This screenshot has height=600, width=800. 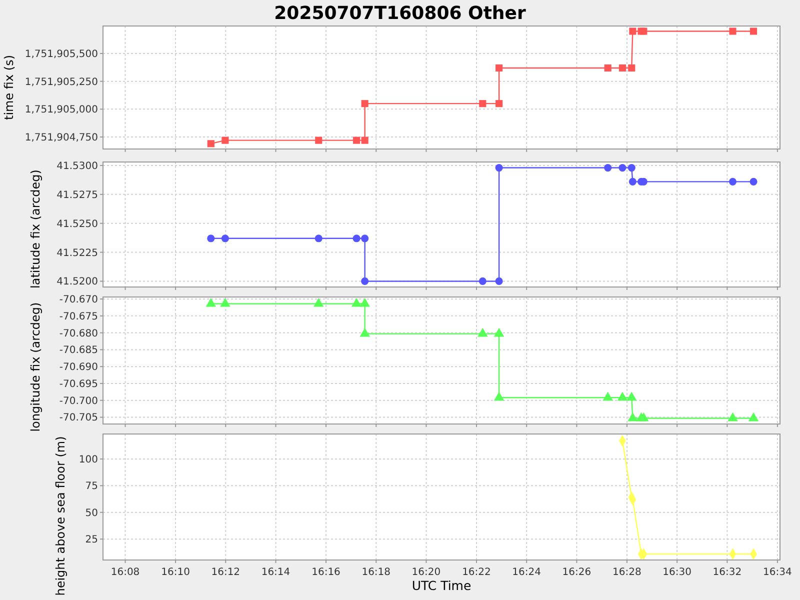 What do you see at coordinates (91, 513) in the screenshot?
I see `y-tick-label: 50` at bounding box center [91, 513].